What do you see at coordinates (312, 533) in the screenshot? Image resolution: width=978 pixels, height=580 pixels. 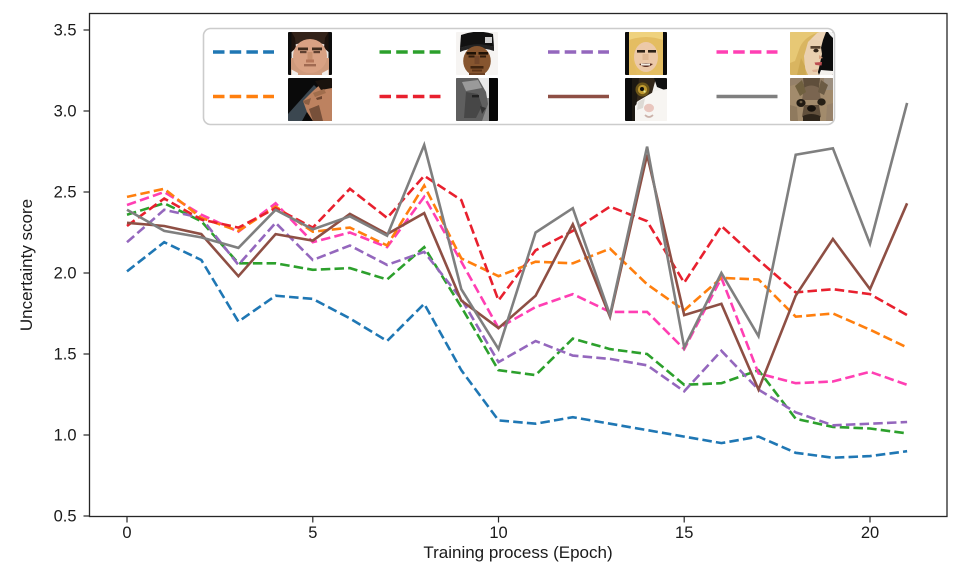 I see `svg-text: 5` at bounding box center [312, 533].